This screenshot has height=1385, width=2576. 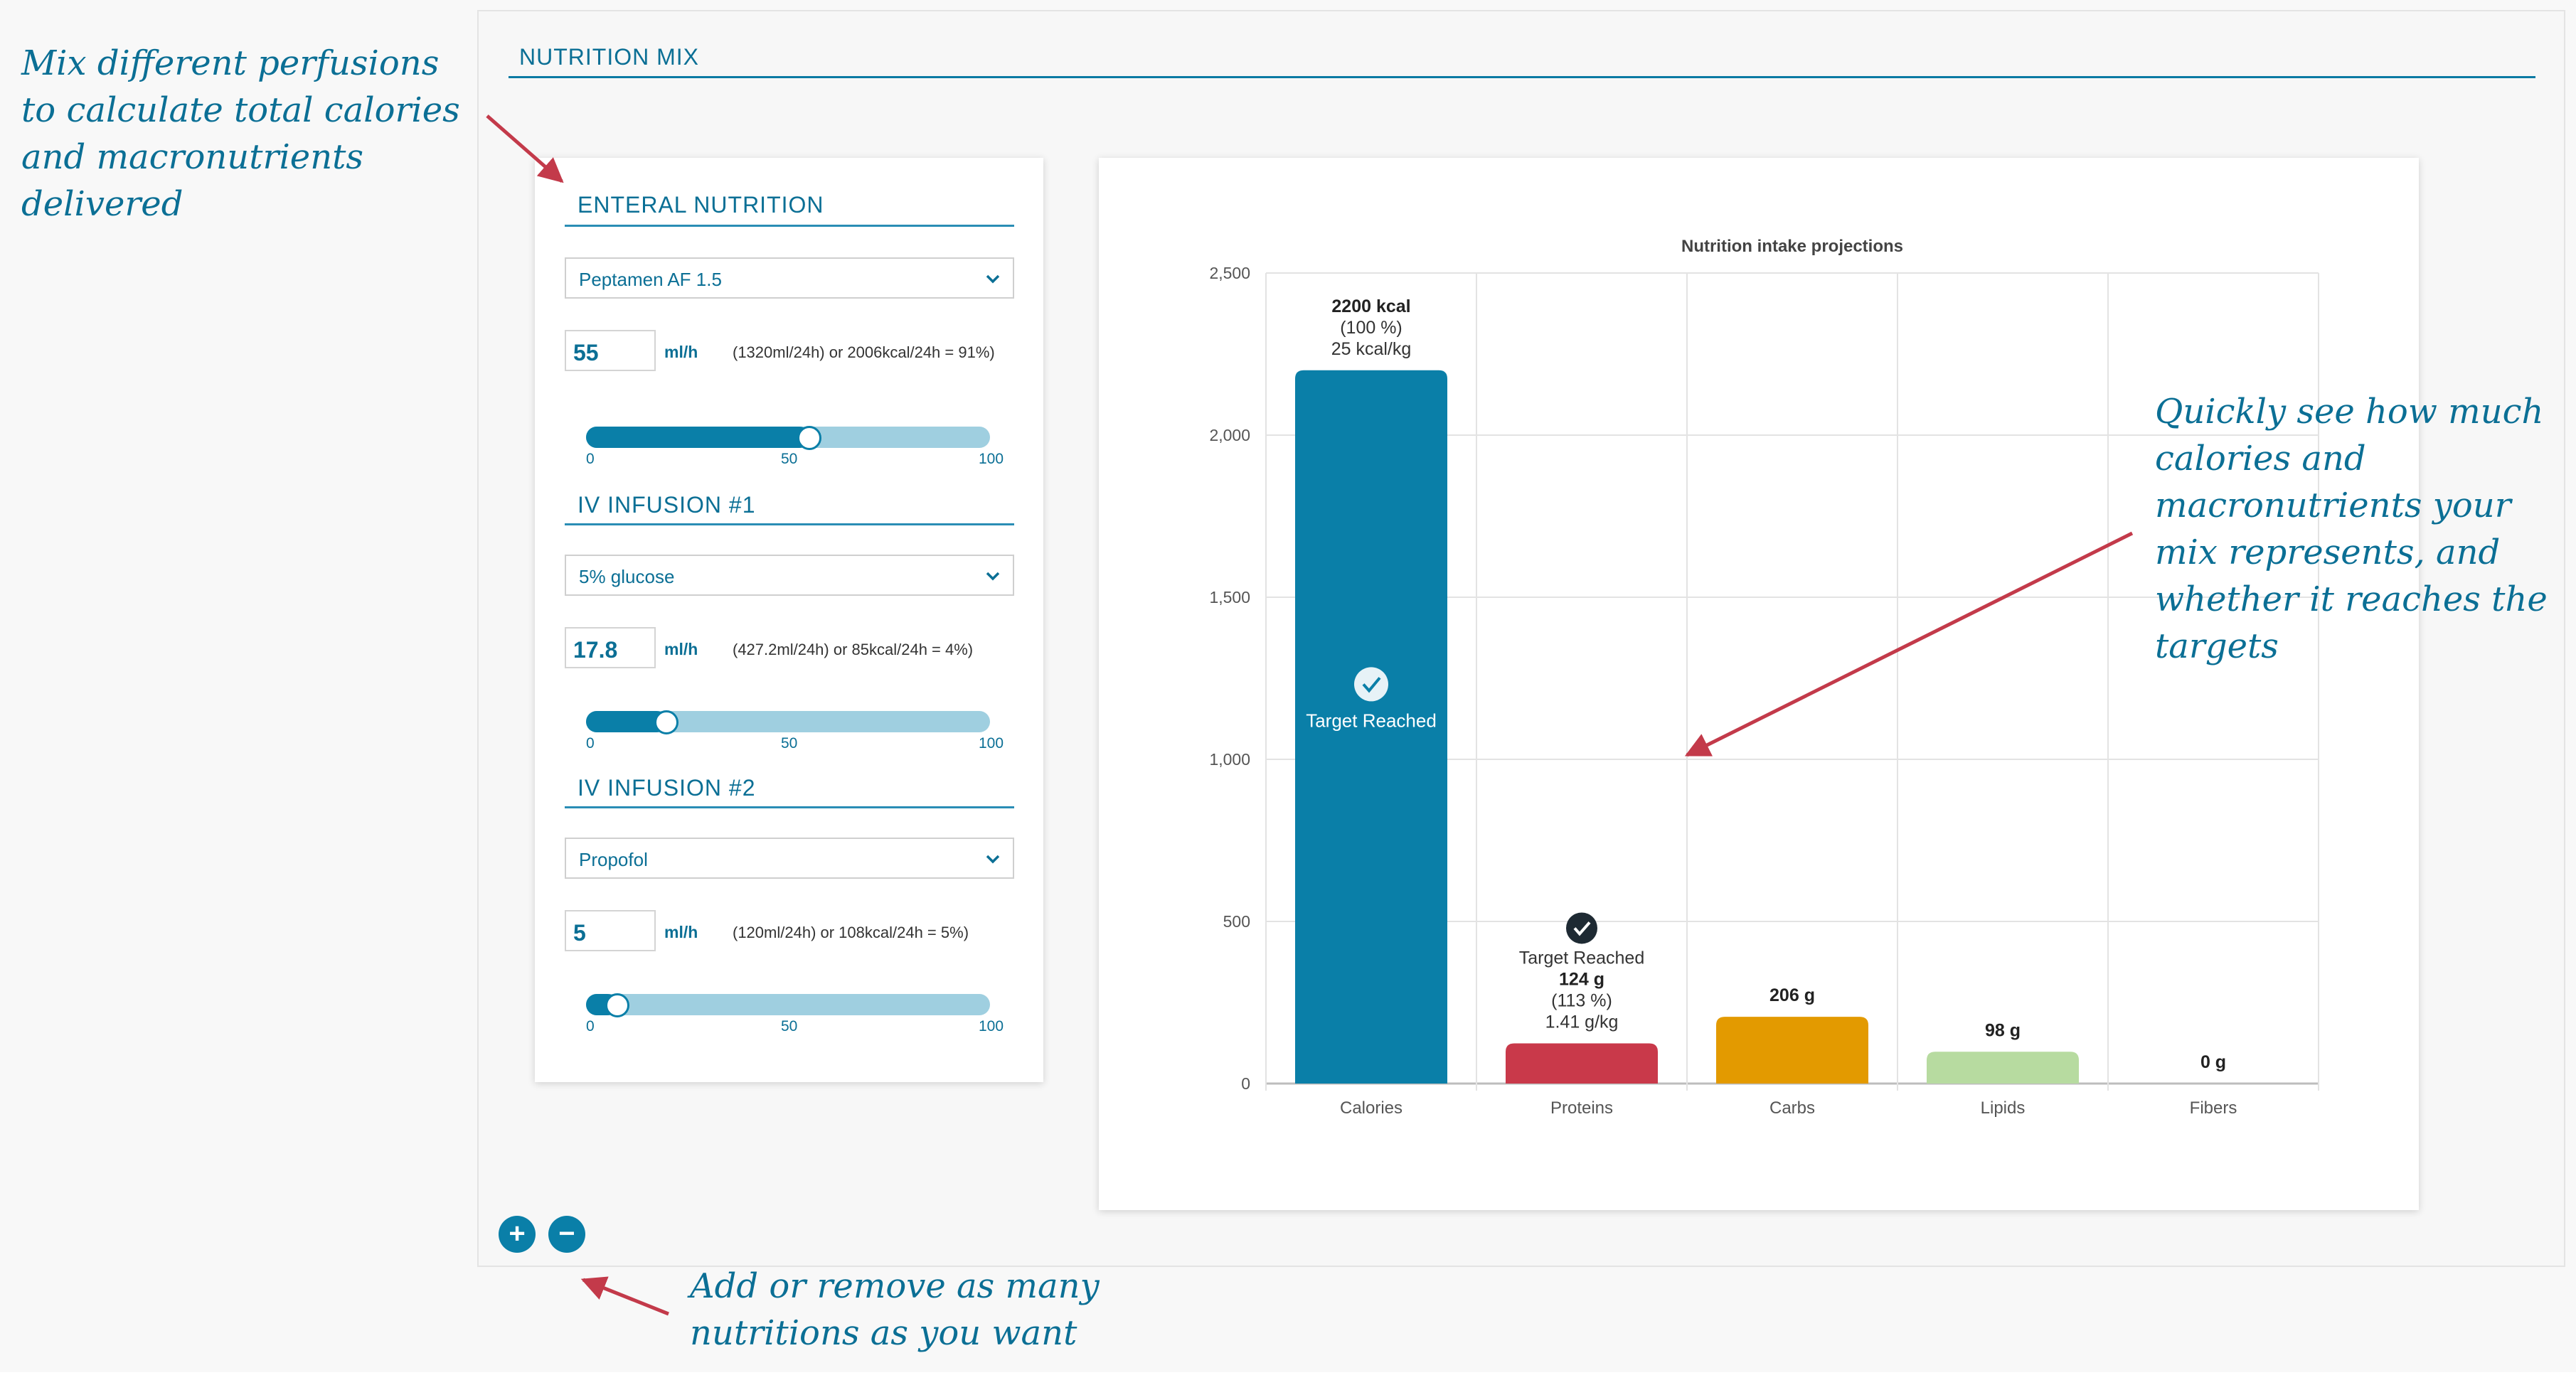 I want to click on rate-row-iv2: 5 ml/h (120ml/24h) or 108kcal/24h = 5%), so click(x=792, y=931).